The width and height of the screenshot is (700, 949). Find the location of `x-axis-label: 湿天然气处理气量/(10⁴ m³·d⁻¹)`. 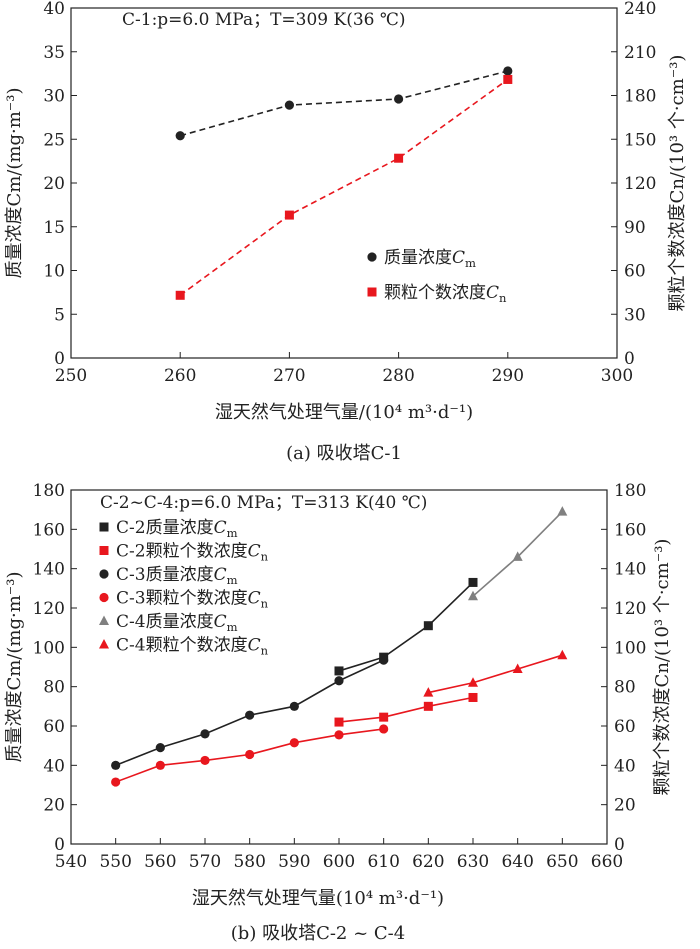

x-axis-label: 湿天然气处理气量/(10⁴ m³·d⁻¹) is located at coordinates (344, 412).